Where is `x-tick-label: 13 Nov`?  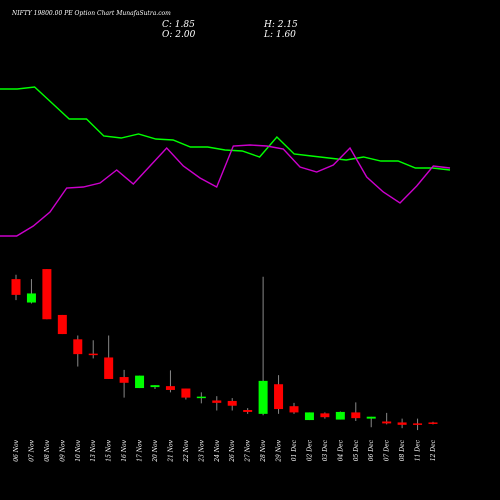
x-tick-label: 13 Nov is located at coordinates (93, 450).